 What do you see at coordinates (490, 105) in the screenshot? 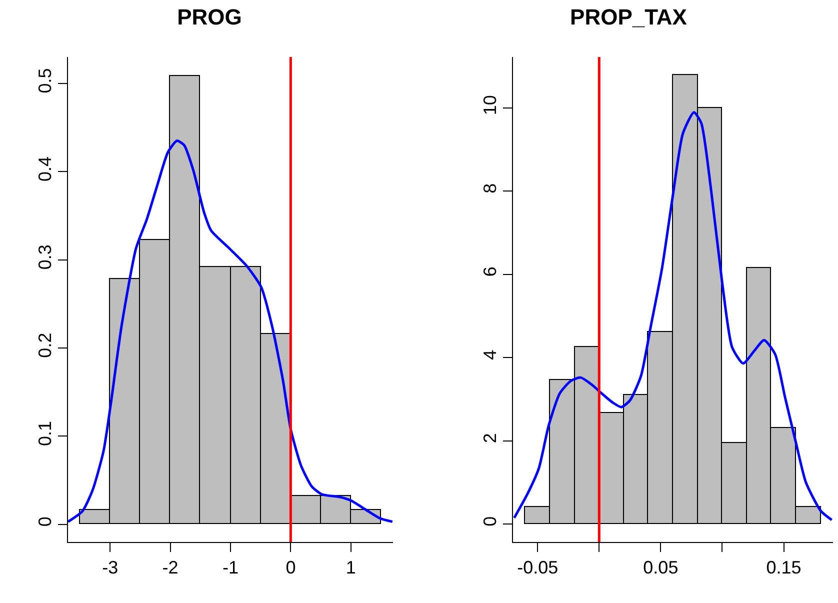
I see `y-tick-label: 10` at bounding box center [490, 105].